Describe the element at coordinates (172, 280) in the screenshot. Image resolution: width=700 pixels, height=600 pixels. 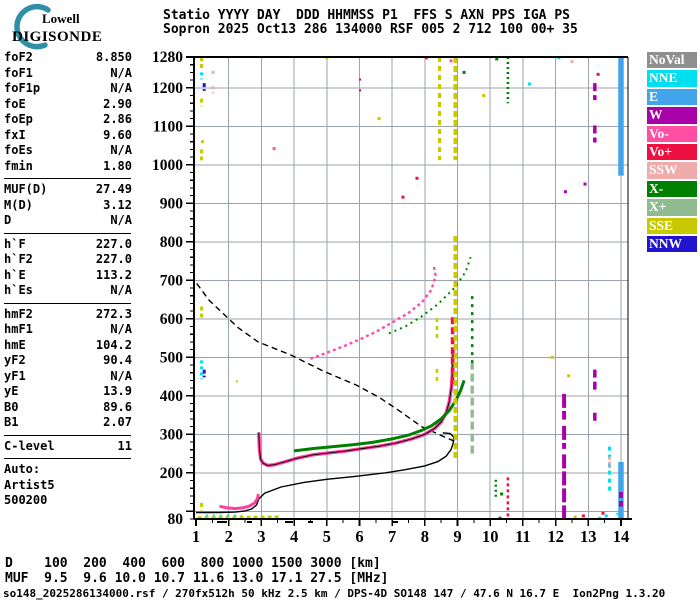
I see `y-tick-label: 700` at that location.